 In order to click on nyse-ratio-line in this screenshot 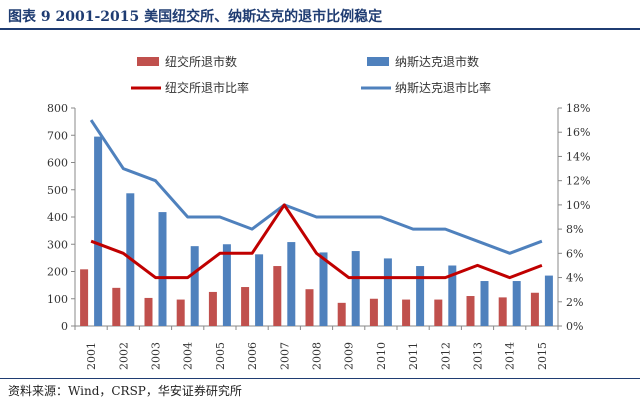, I will do `click(316, 241)`.